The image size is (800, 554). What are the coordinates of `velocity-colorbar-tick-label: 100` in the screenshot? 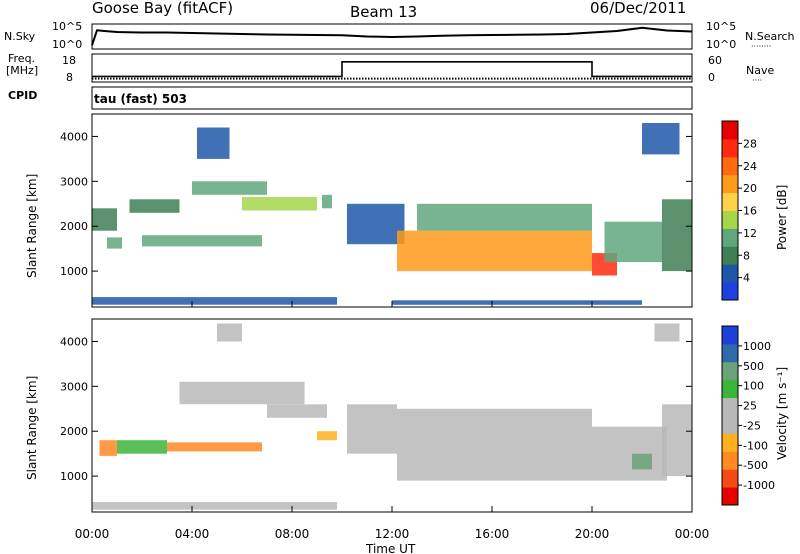 It's located at (753, 386).